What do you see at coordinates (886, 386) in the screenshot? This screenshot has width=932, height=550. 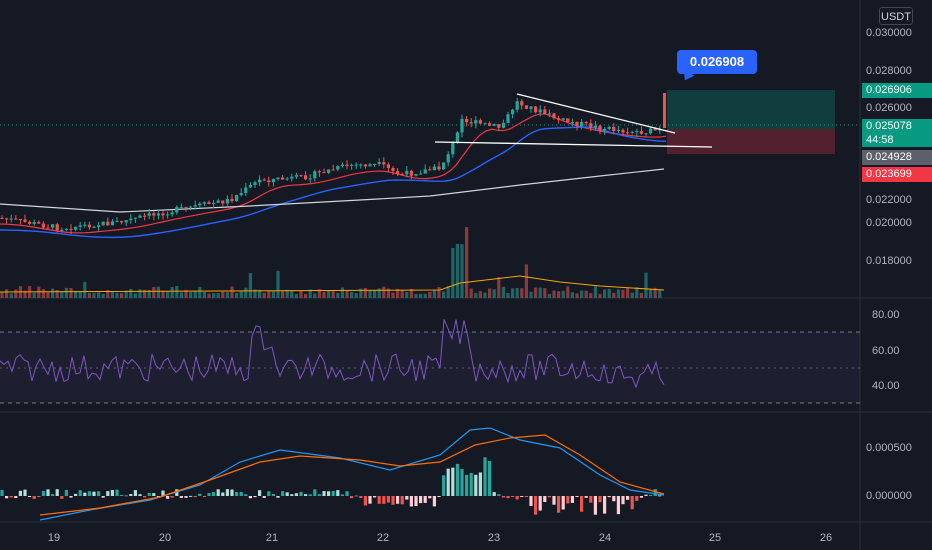 I see `rsi-tick: 40.00` at bounding box center [886, 386].